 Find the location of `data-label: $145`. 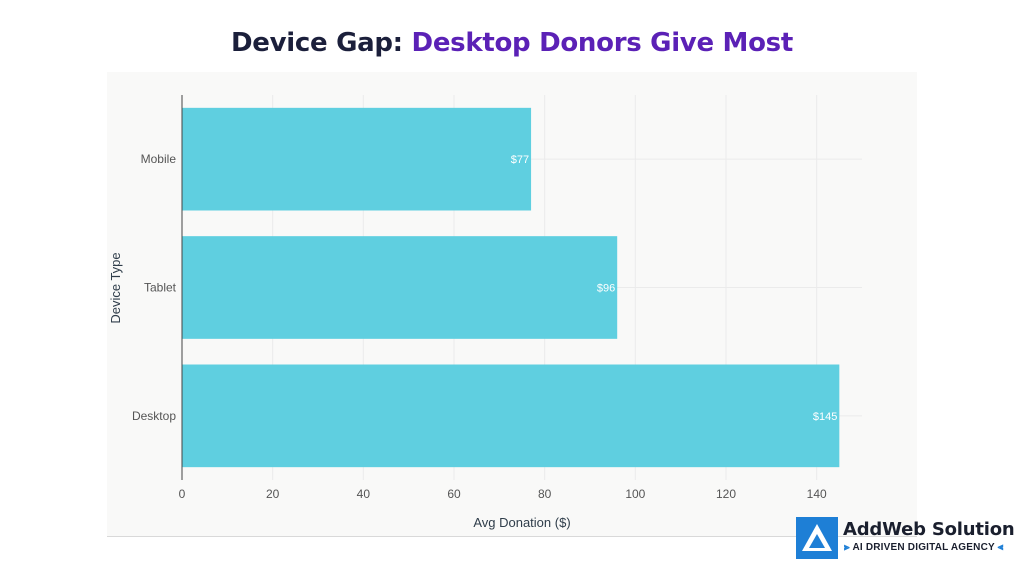

data-label: $145 is located at coordinates (825, 417).